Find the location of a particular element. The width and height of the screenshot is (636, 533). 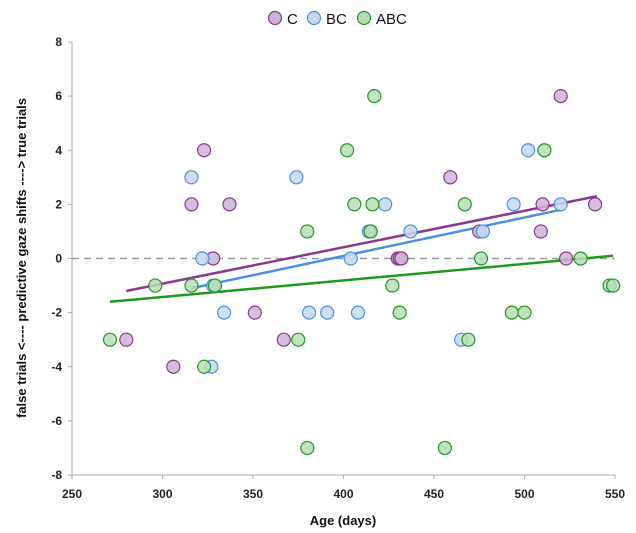

legend-label-abc: ABC is located at coordinates (391, 19).